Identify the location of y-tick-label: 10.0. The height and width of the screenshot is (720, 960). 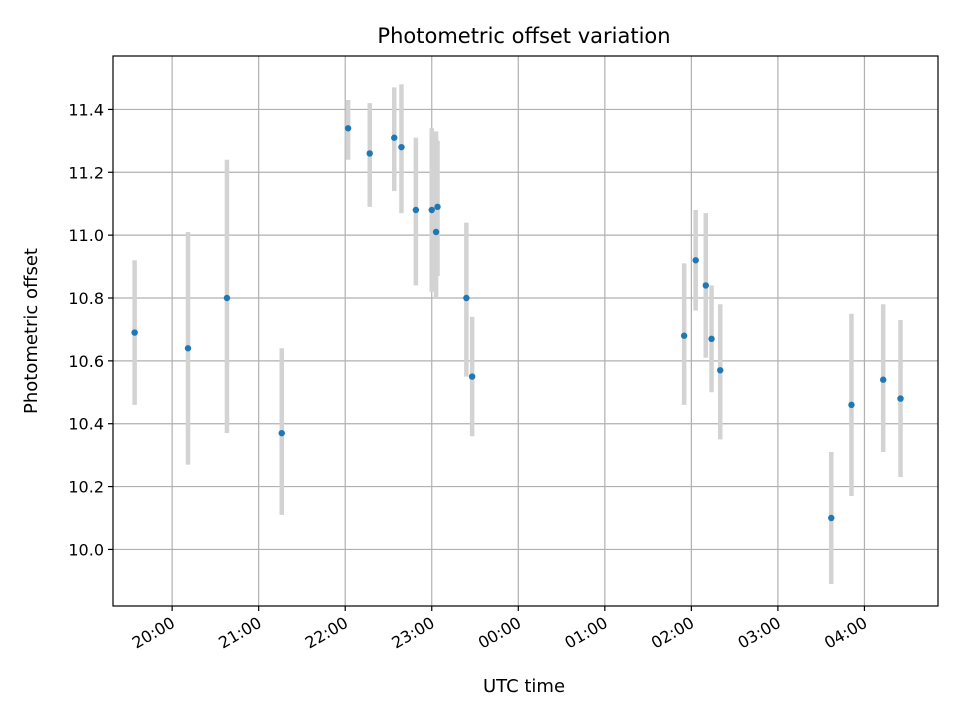
(86, 549).